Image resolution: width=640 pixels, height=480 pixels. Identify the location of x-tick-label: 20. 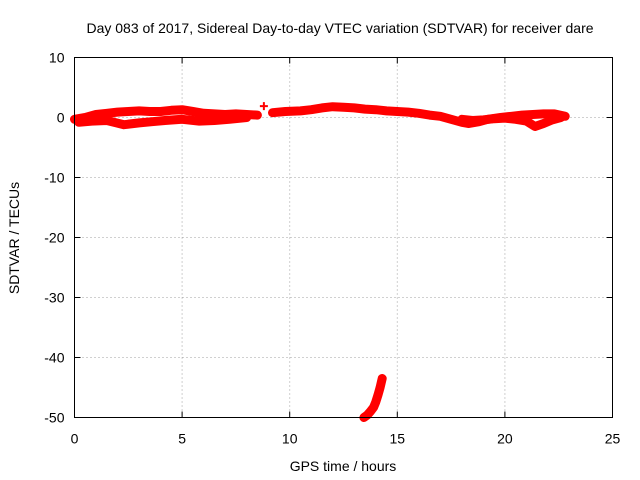
(505, 439).